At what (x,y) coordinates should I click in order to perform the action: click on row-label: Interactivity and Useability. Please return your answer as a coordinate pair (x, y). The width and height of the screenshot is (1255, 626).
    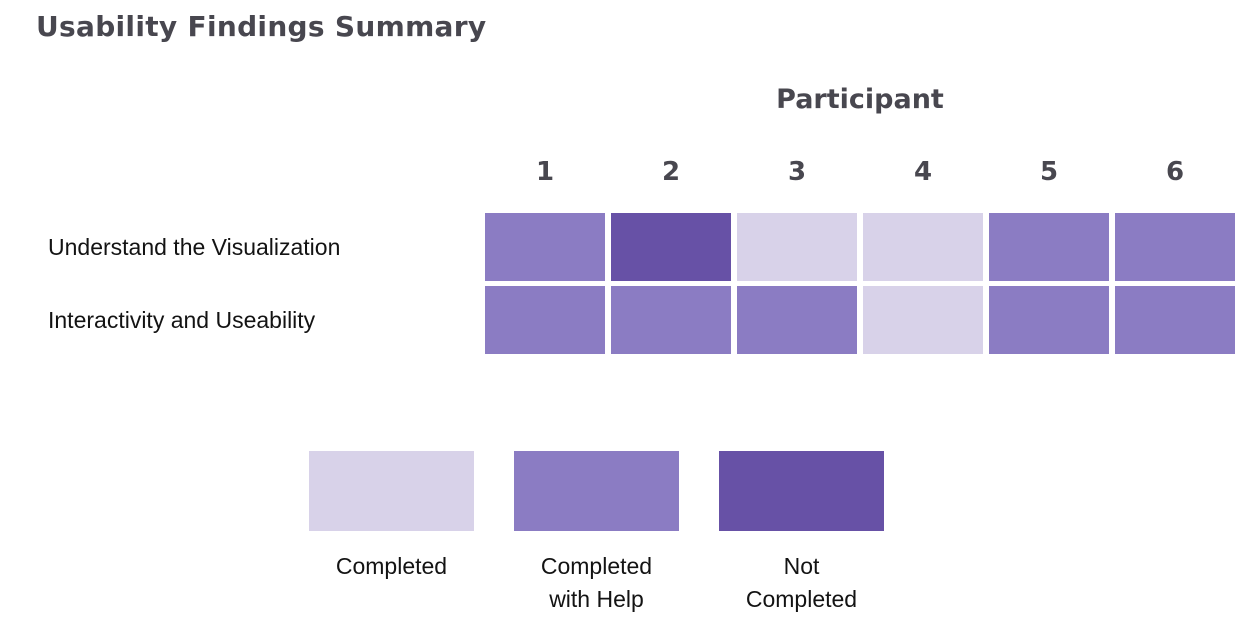
    Looking at the image, I should click on (182, 319).